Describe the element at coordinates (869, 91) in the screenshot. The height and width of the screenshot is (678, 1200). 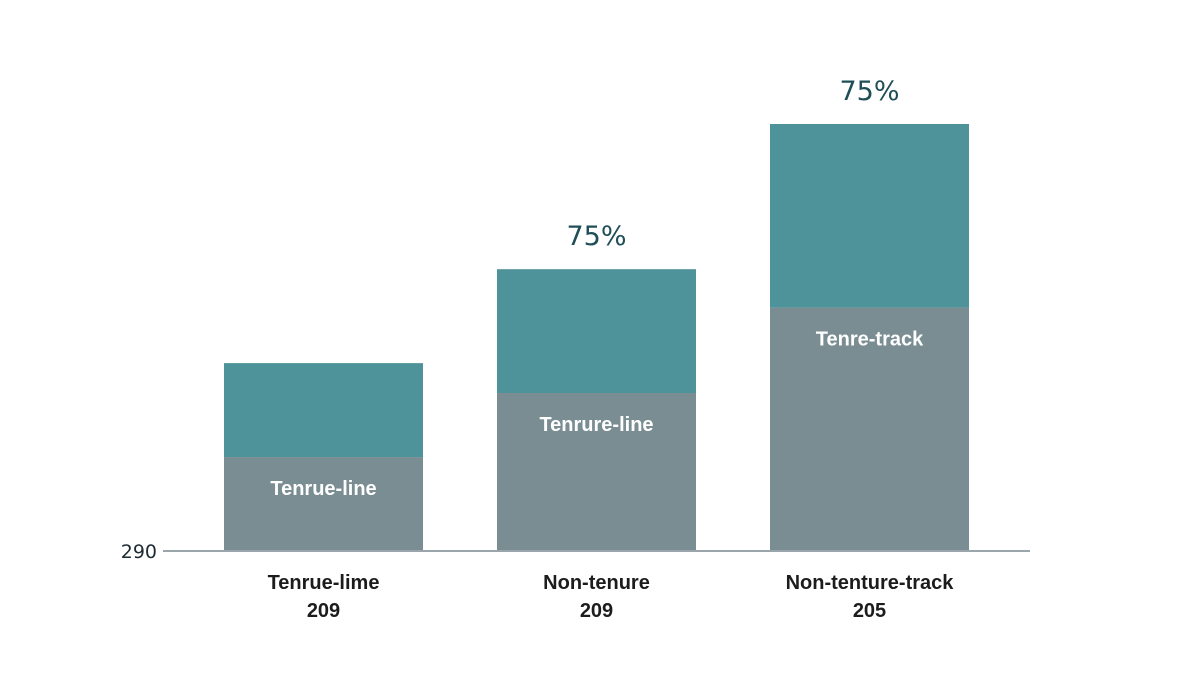
I see `bar-top-value-label-3: 75%` at that location.